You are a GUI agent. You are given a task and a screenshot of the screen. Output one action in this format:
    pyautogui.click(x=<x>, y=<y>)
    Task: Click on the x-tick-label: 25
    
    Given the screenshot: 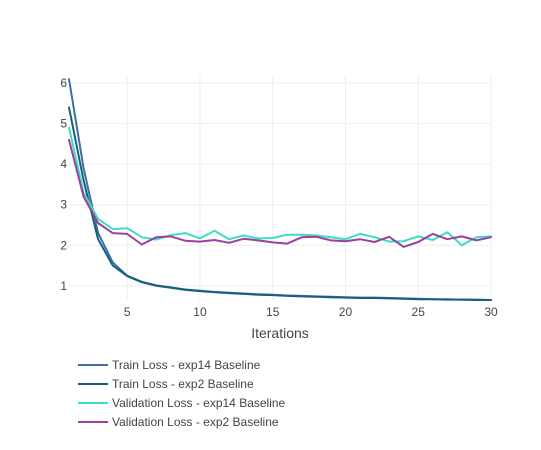 What is the action you would take?
    pyautogui.click(x=419, y=312)
    